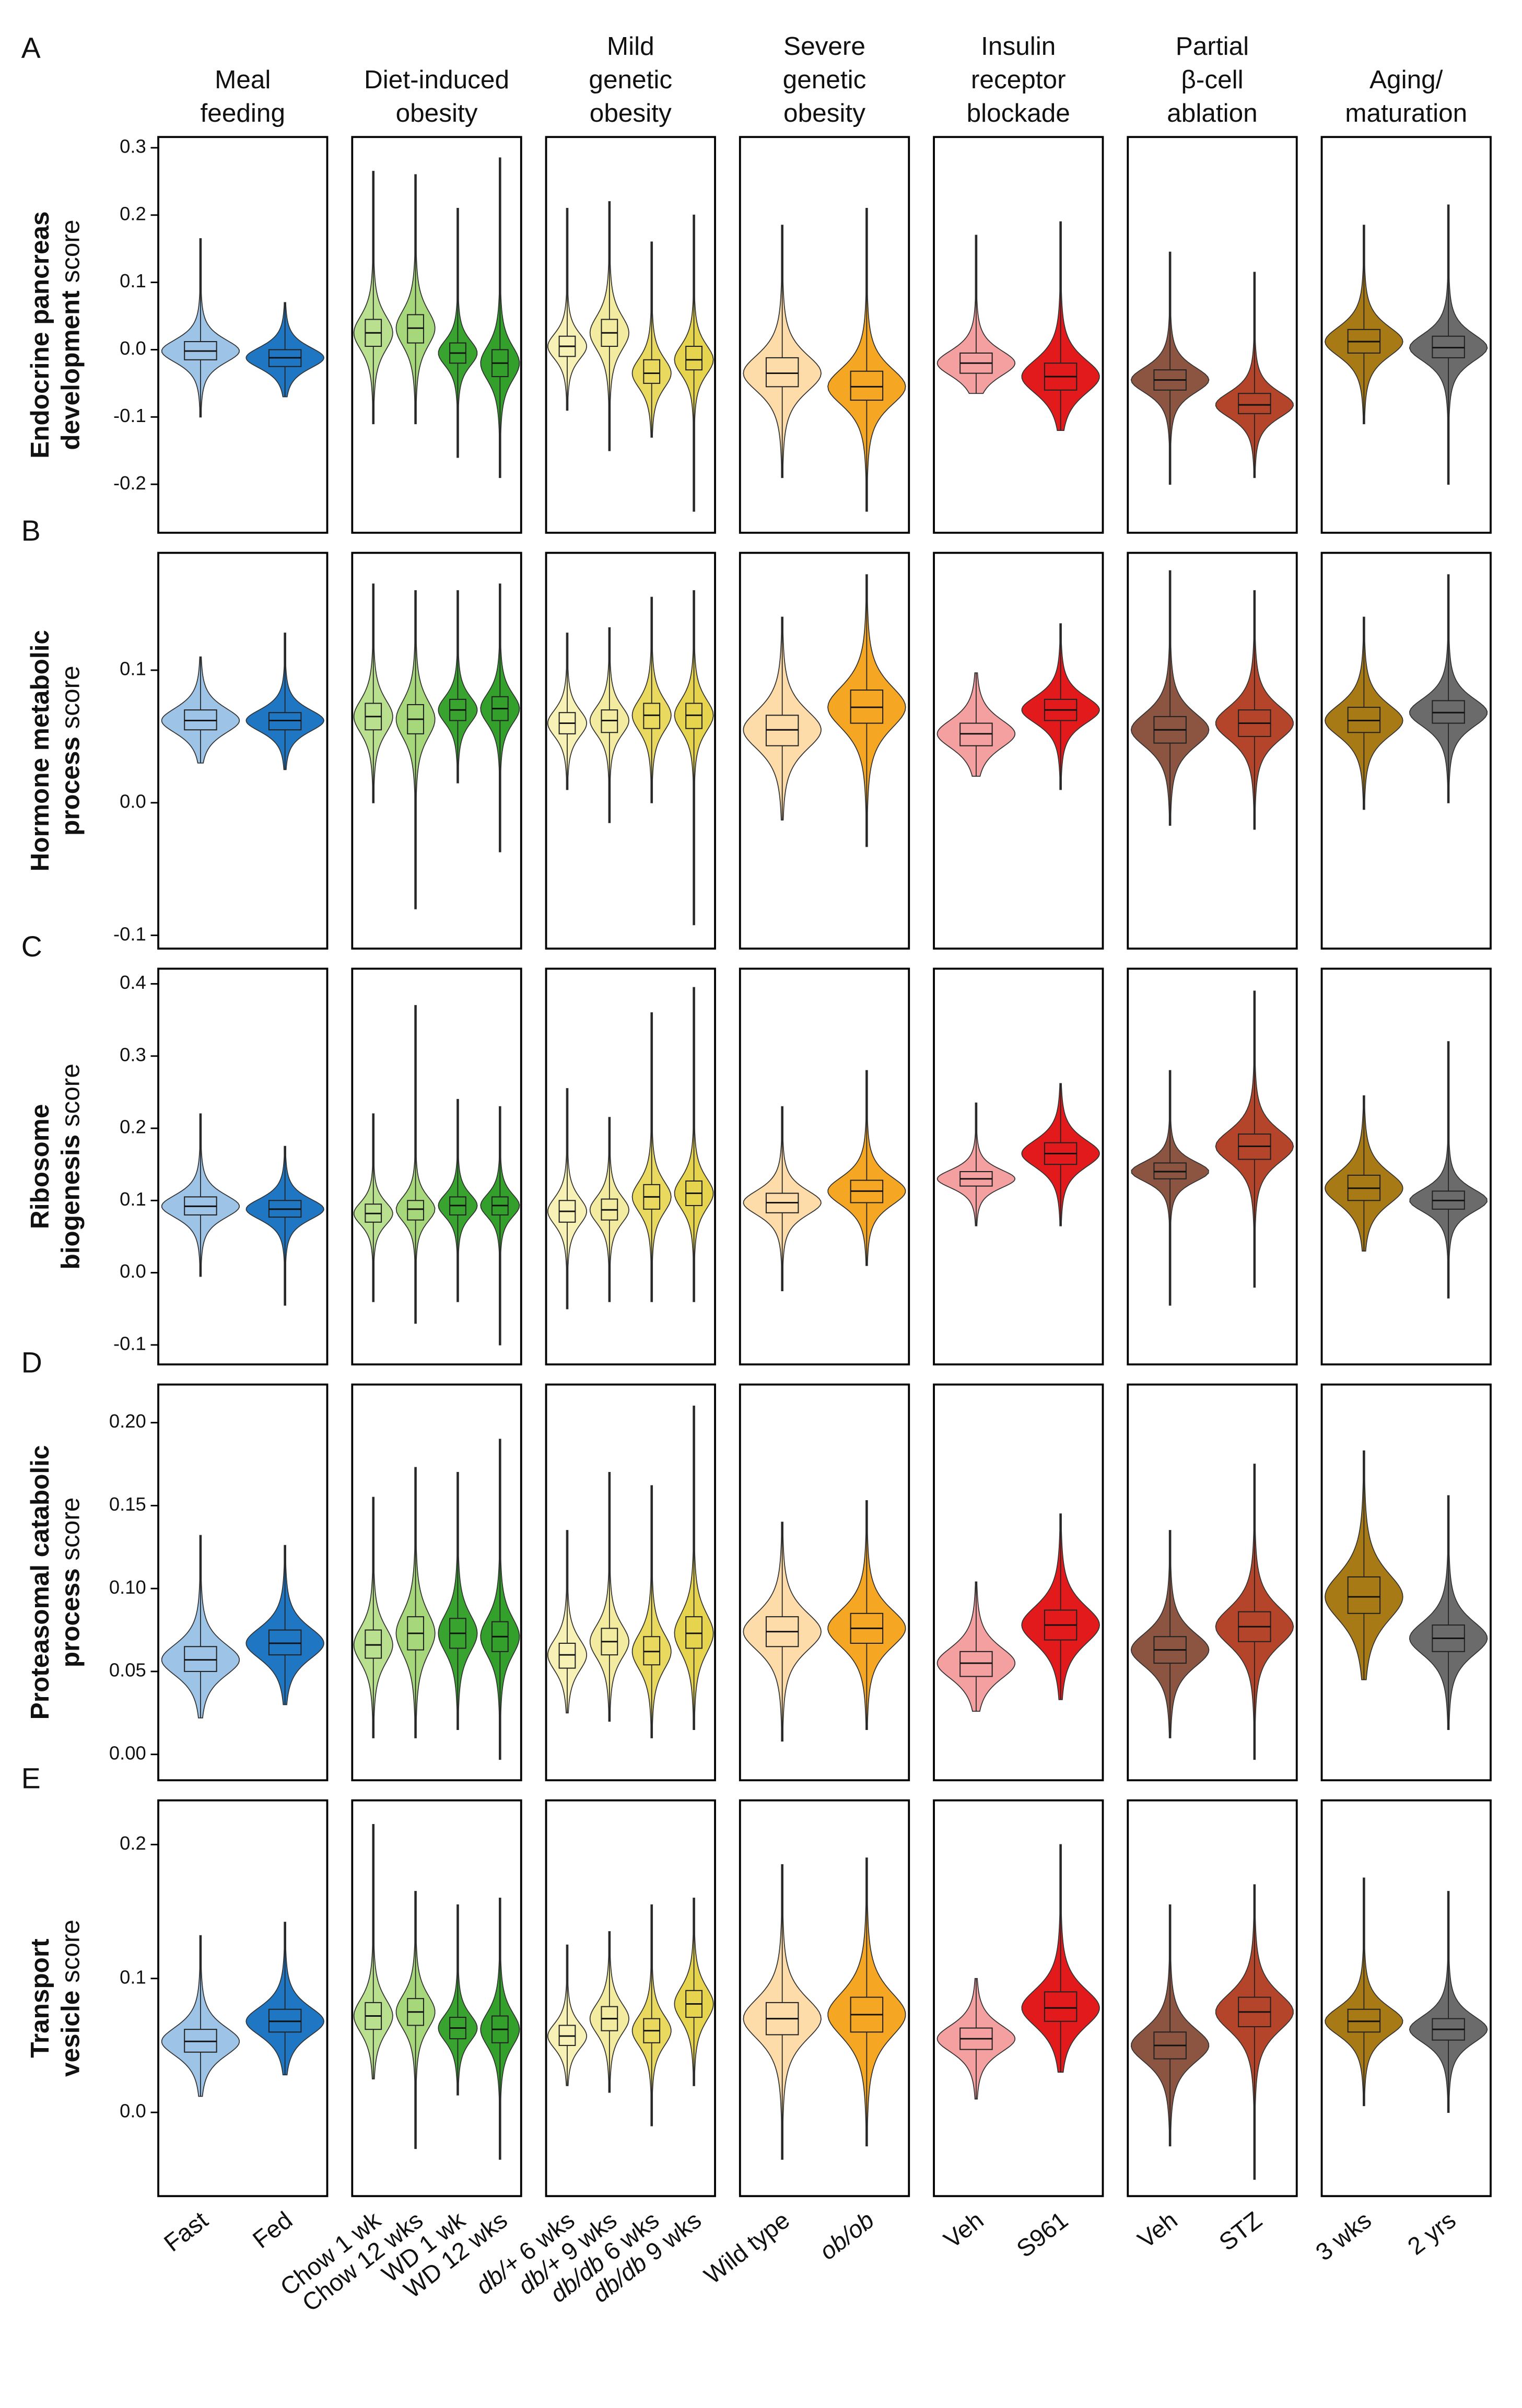 The width and height of the screenshot is (1522, 2408). What do you see at coordinates (40, 1998) in the screenshot?
I see `y-axis-label-text: Transport` at bounding box center [40, 1998].